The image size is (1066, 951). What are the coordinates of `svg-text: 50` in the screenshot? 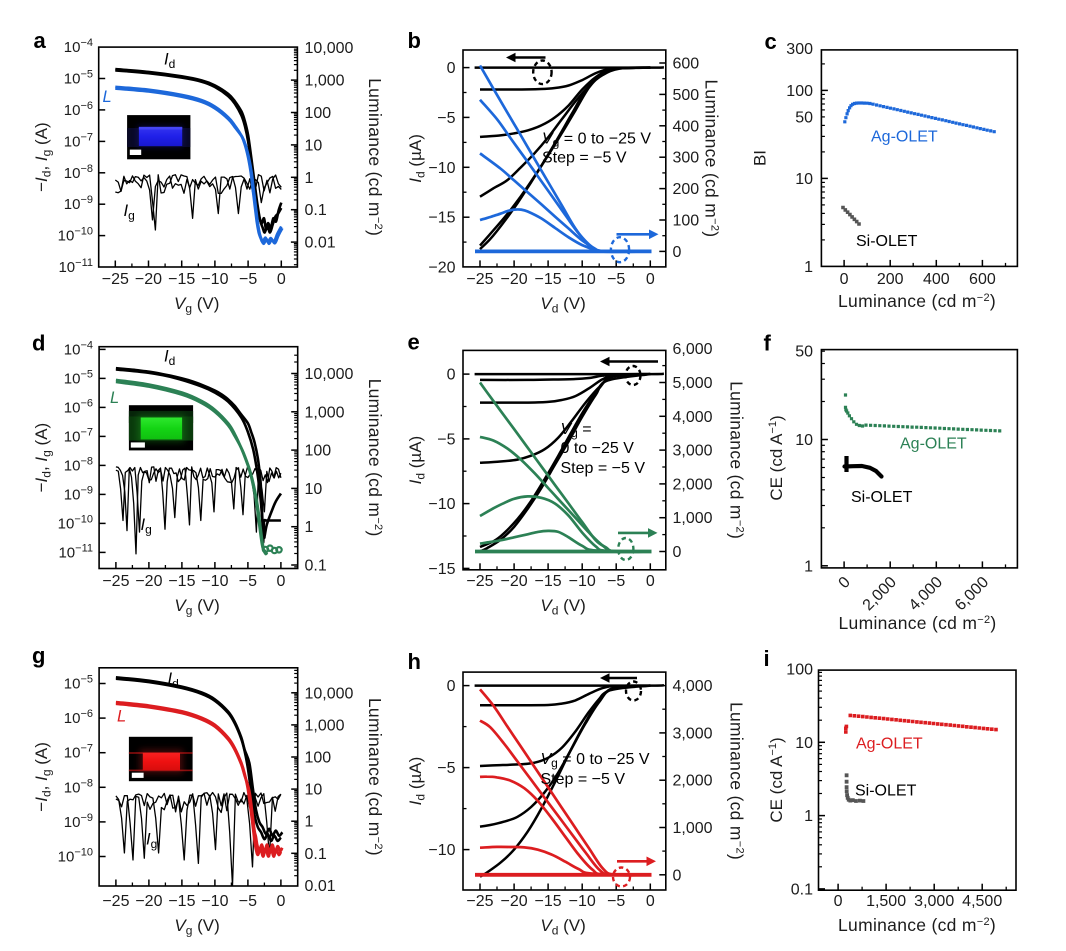 It's located at (804, 117).